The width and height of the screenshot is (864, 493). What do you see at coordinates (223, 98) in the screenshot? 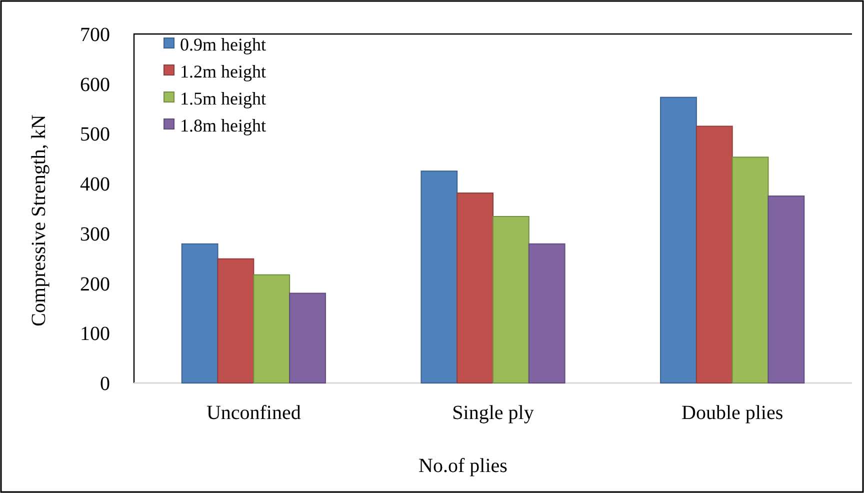
I see `legend-label: 1.5m height` at bounding box center [223, 98].